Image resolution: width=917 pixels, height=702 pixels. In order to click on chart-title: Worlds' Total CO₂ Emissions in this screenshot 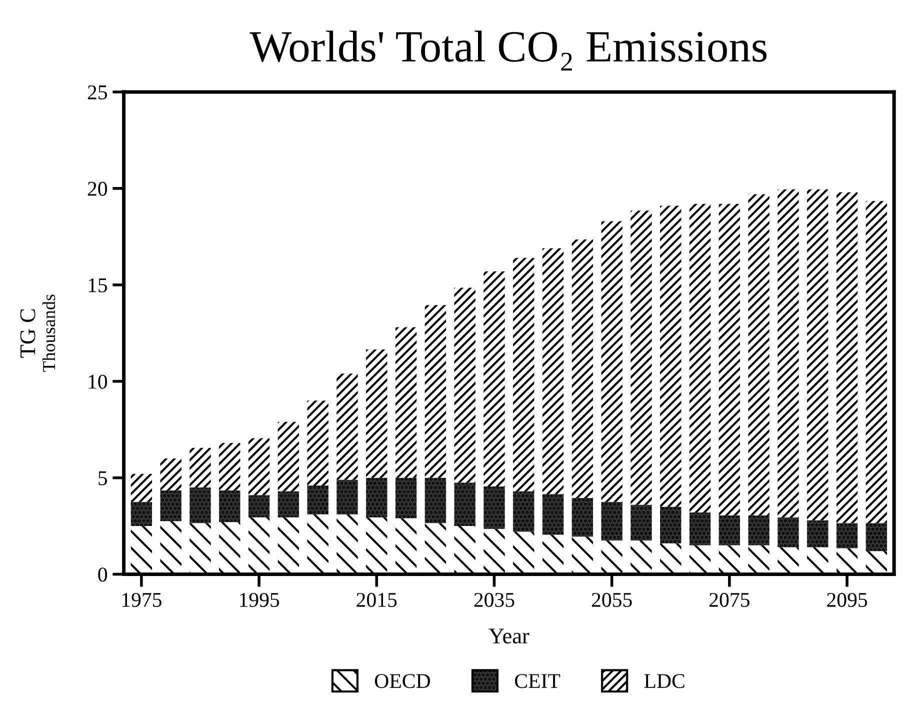, I will do `click(508, 50)`.